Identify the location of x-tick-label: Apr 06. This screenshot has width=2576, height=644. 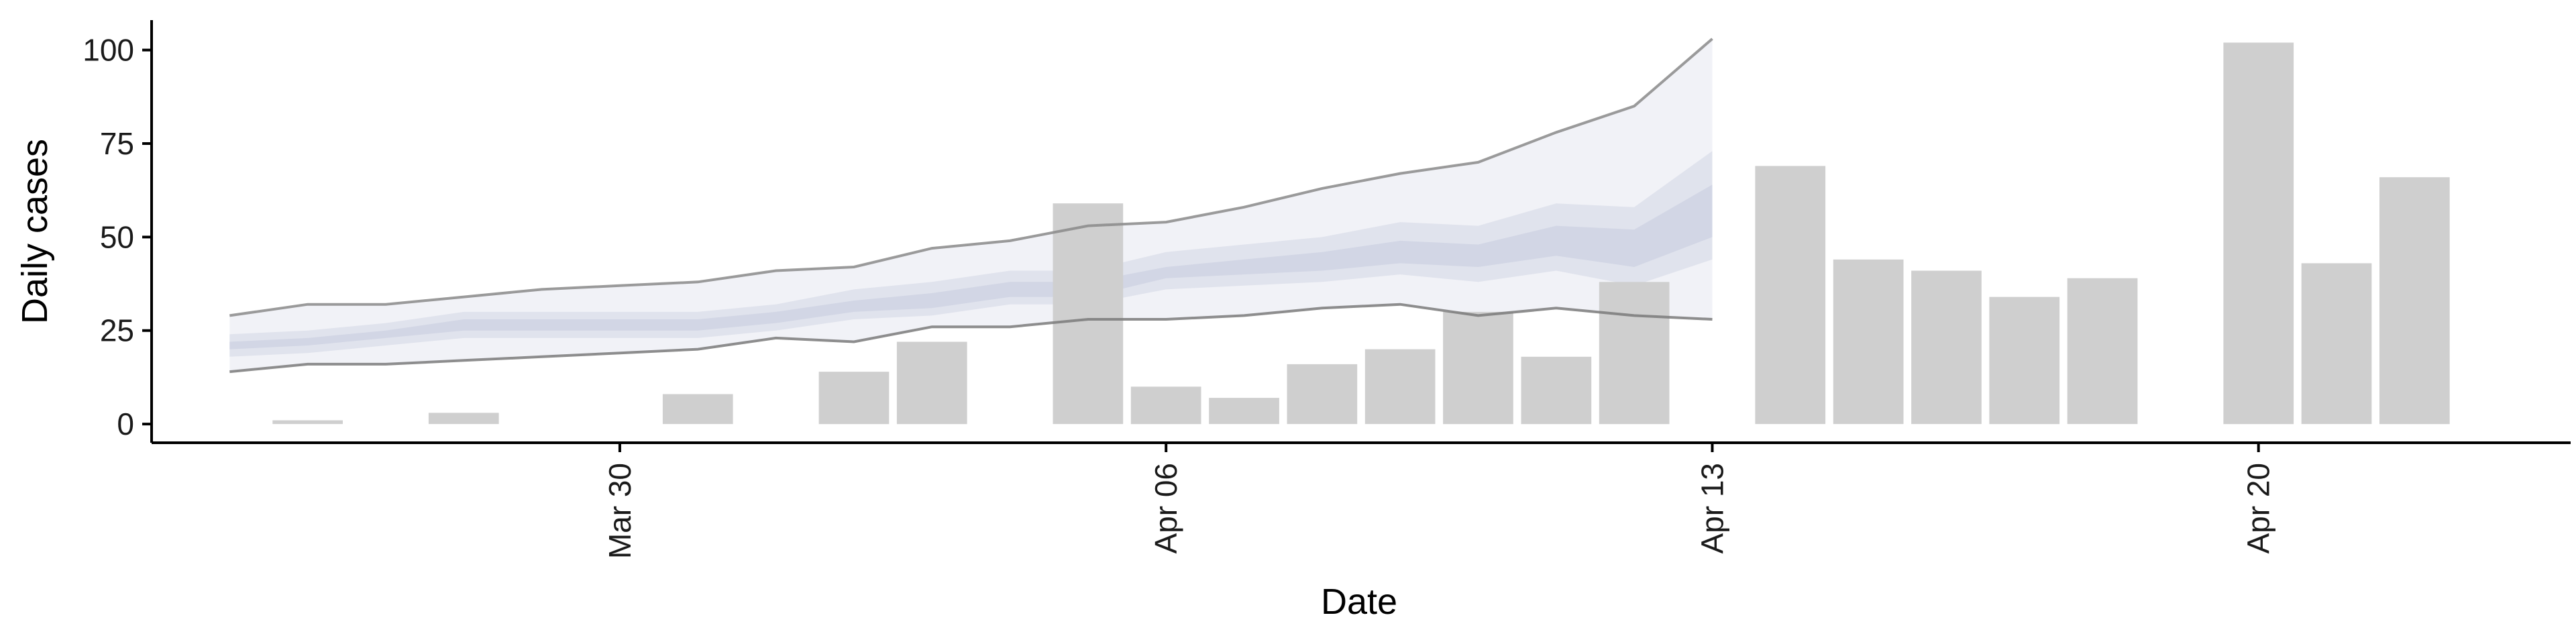
(1165, 508).